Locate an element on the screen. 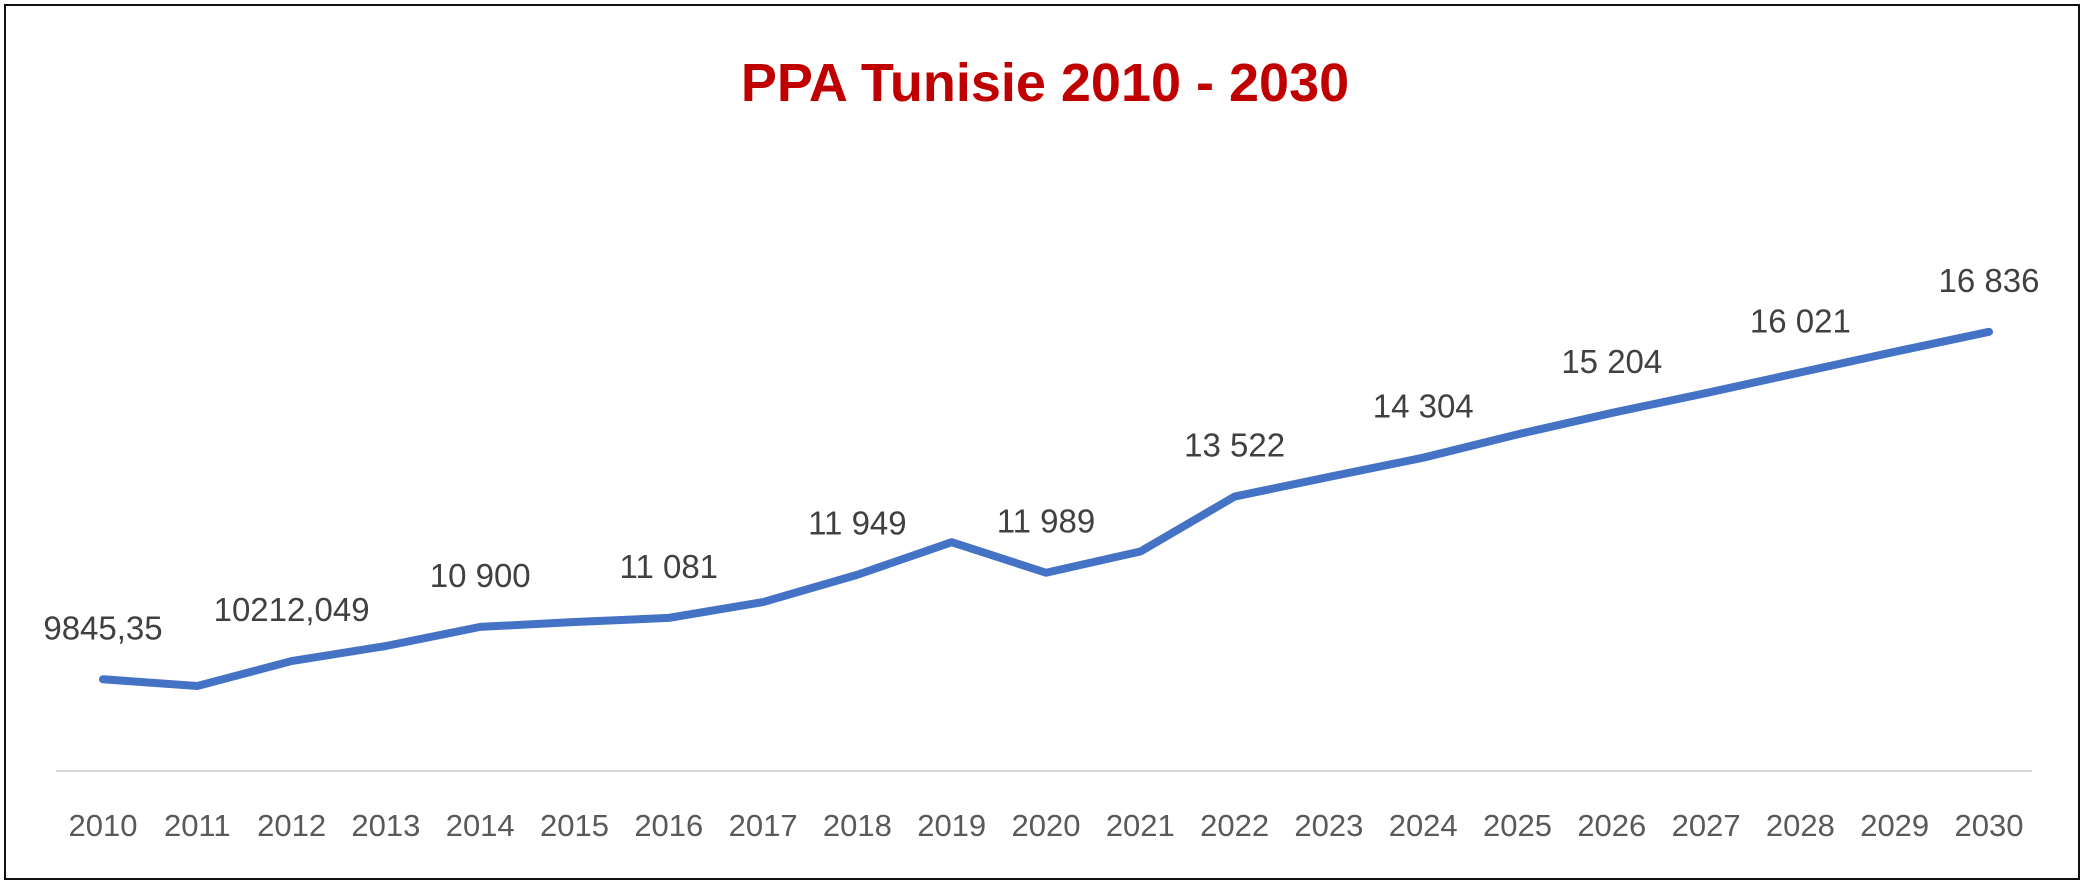  data-label: 15 204 is located at coordinates (1611, 361).